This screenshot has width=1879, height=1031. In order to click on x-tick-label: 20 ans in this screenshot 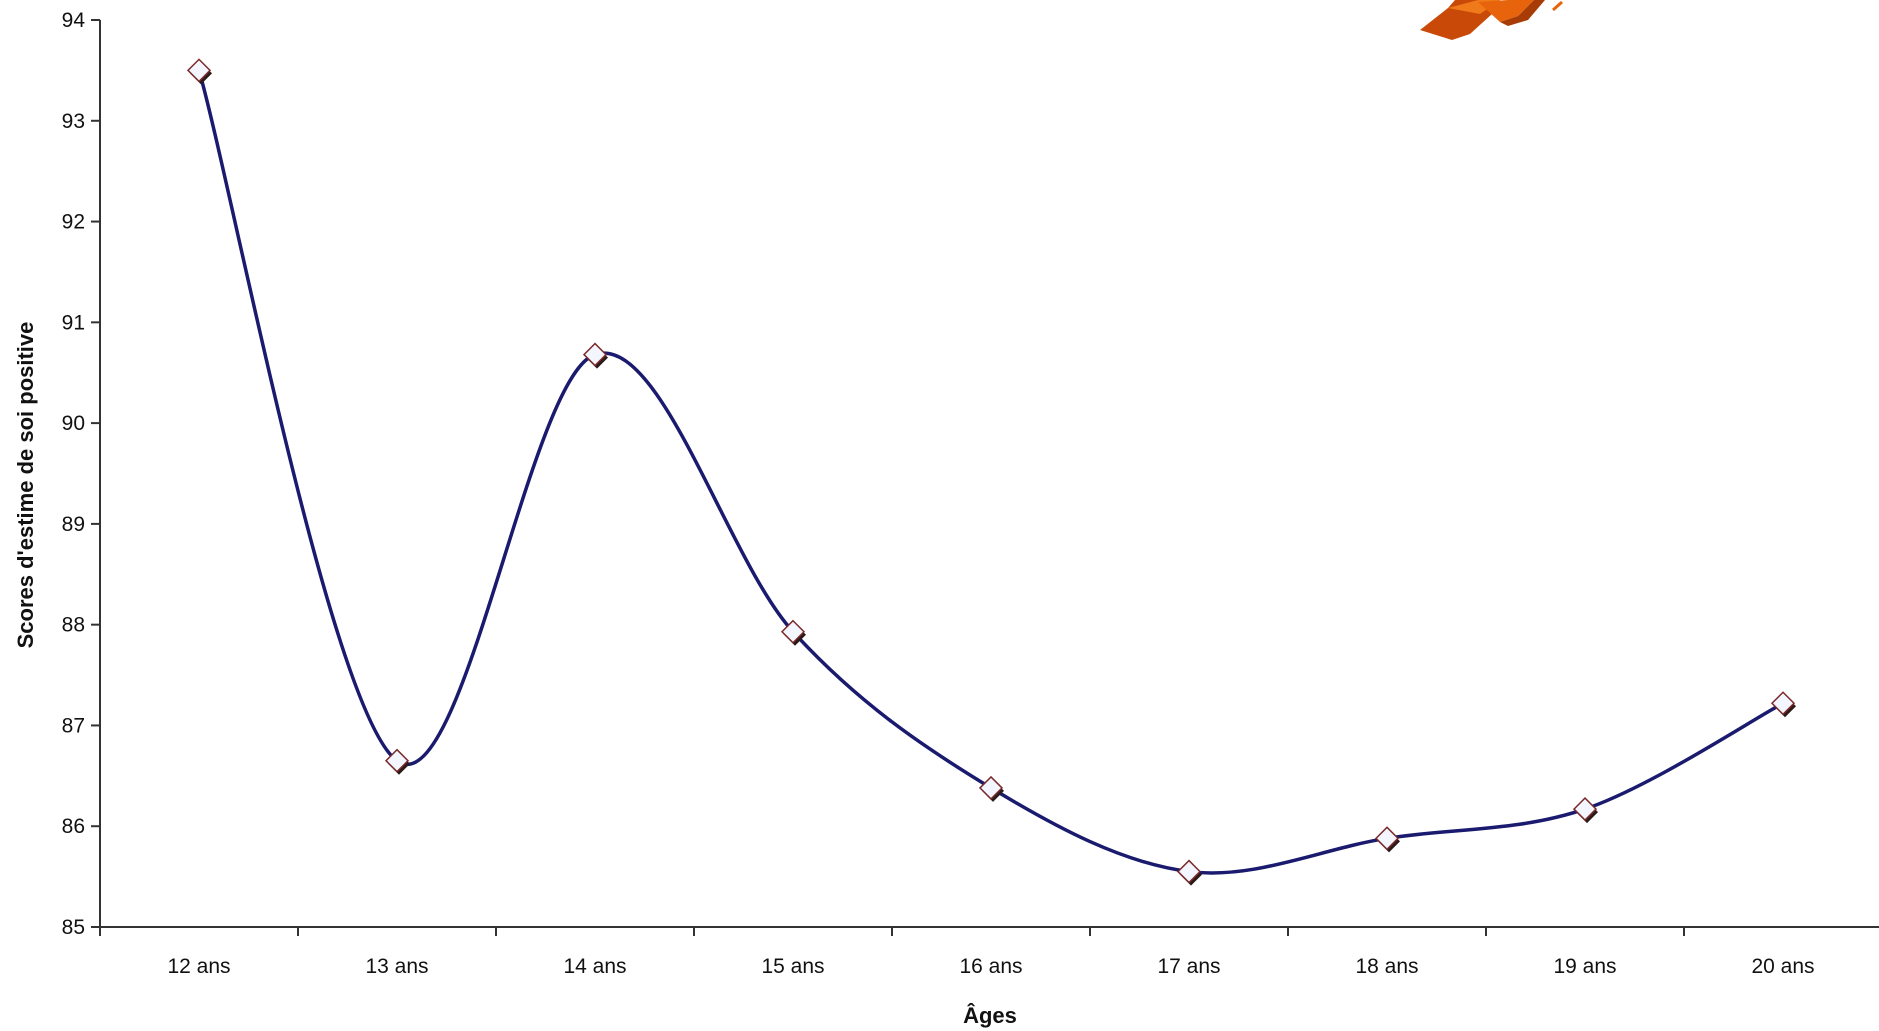, I will do `click(1782, 966)`.